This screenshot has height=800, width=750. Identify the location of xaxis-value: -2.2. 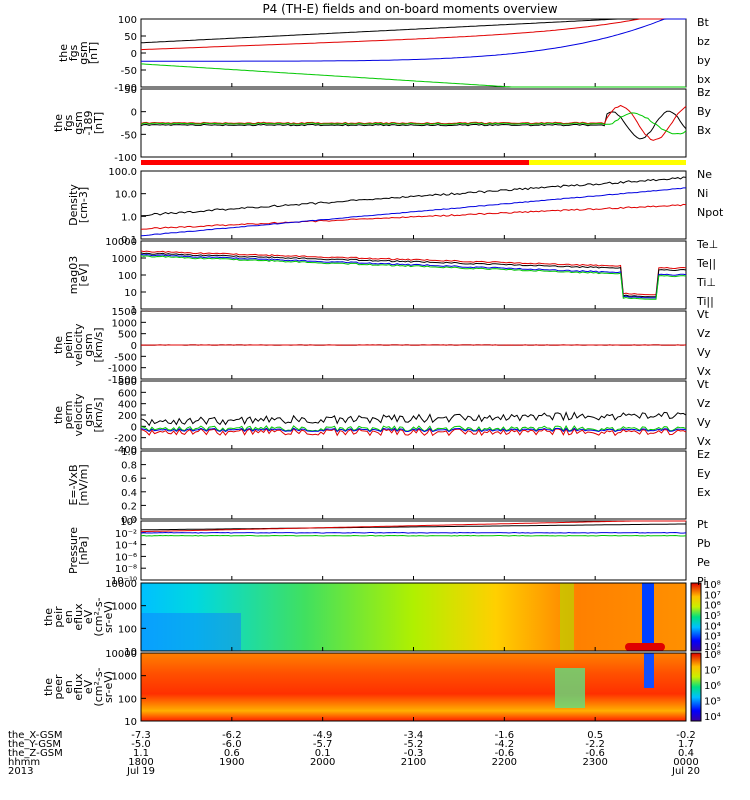
(595, 744).